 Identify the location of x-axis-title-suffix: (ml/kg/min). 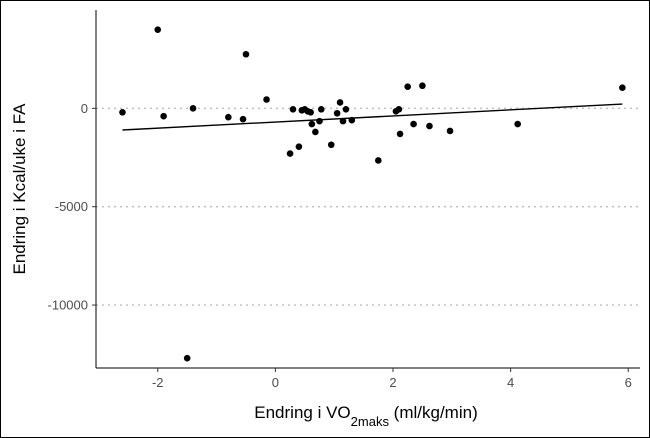
(433, 412).